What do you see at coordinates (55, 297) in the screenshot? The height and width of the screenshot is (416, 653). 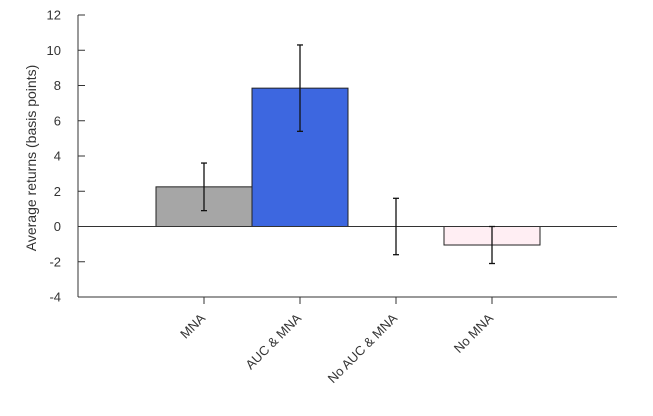 I see `y-tick-label-0: -4` at bounding box center [55, 297].